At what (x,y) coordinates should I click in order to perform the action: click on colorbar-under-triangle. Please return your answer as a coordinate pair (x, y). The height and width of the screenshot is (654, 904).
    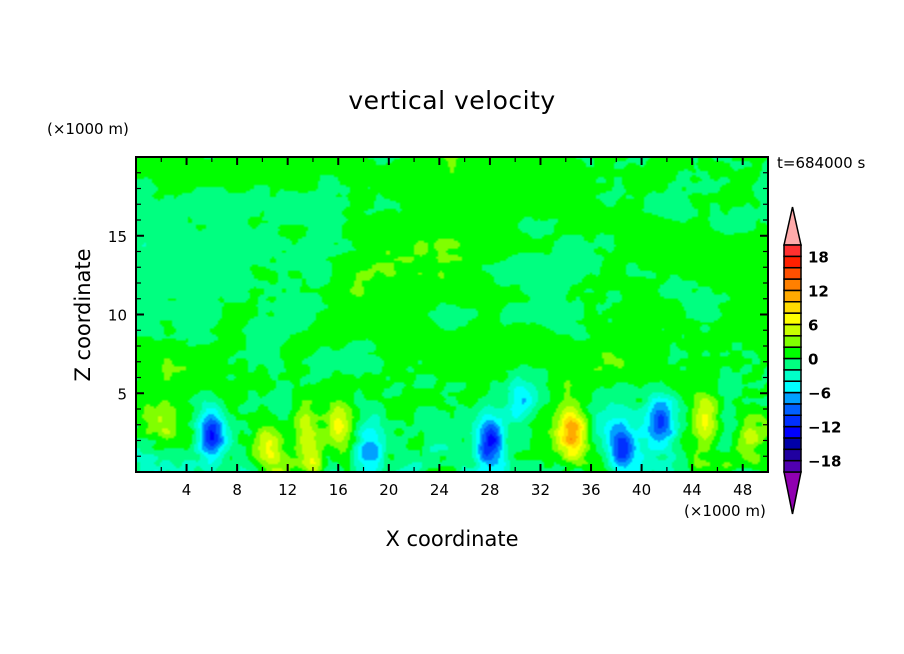
    Looking at the image, I should click on (792, 493).